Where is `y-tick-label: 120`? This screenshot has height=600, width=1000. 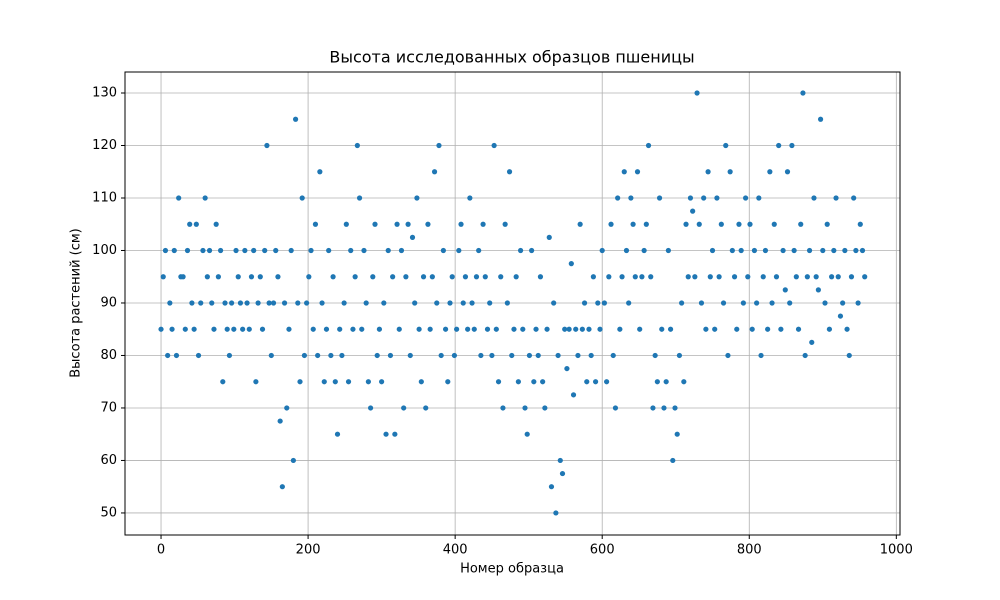
y-tick-label: 120 is located at coordinates (104, 145).